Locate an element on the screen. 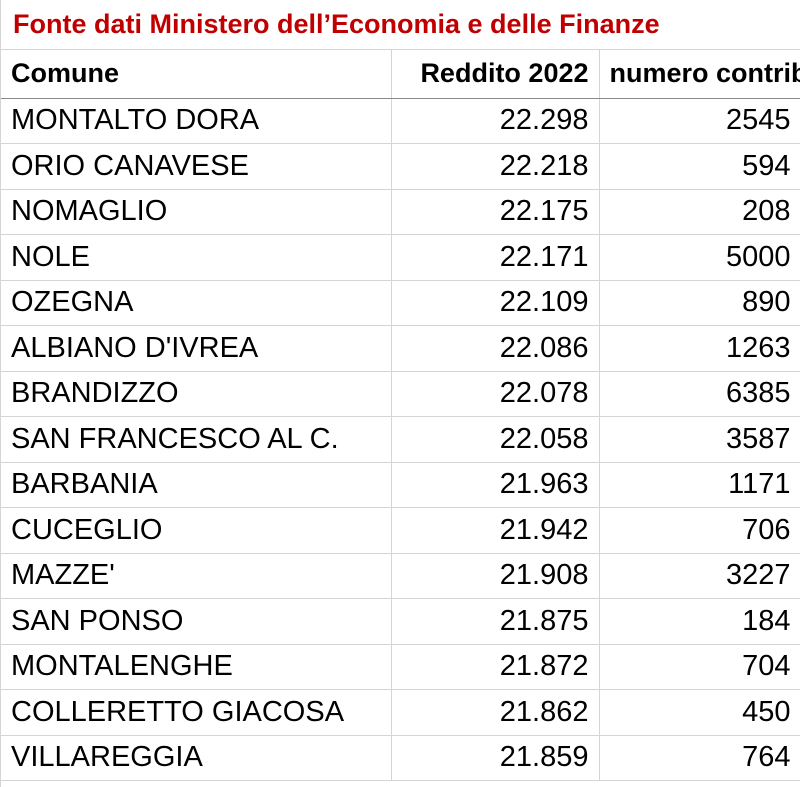 The height and width of the screenshot is (787, 800). cell-contrib: 1263 is located at coordinates (699, 348).